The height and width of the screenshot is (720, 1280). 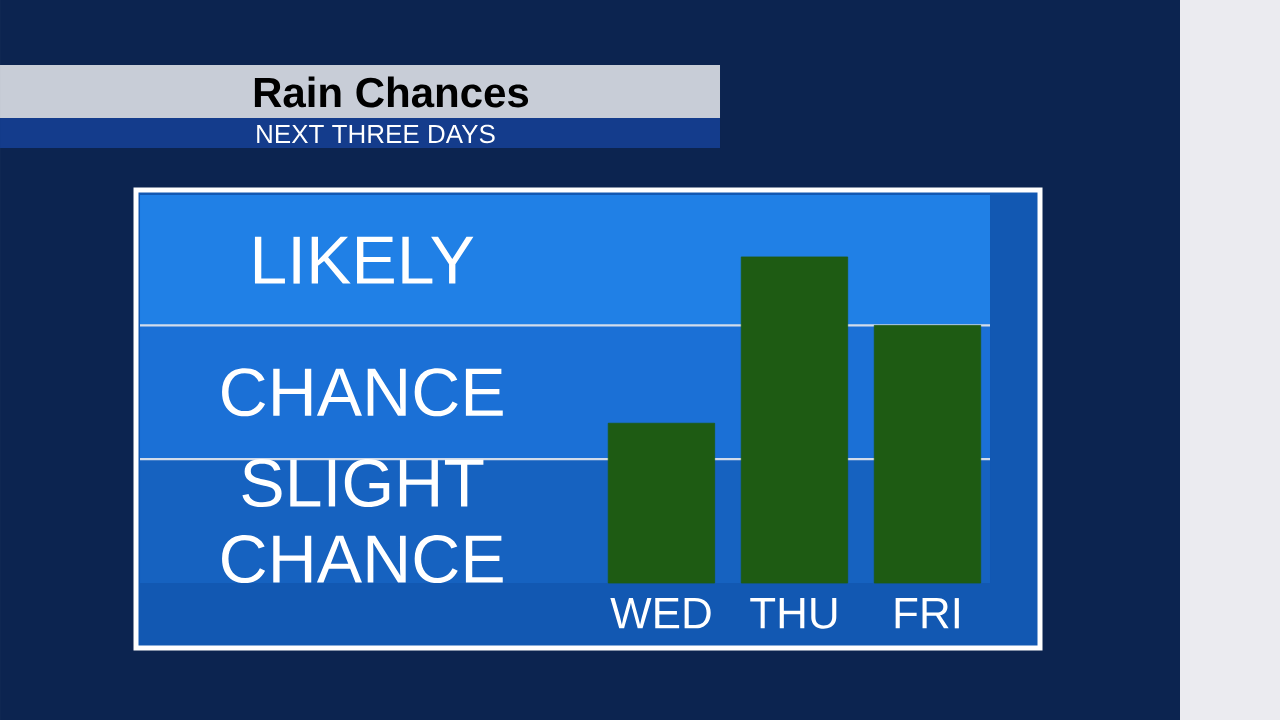 I want to click on band-label: SLIGHT CHANCE, so click(x=362, y=521).